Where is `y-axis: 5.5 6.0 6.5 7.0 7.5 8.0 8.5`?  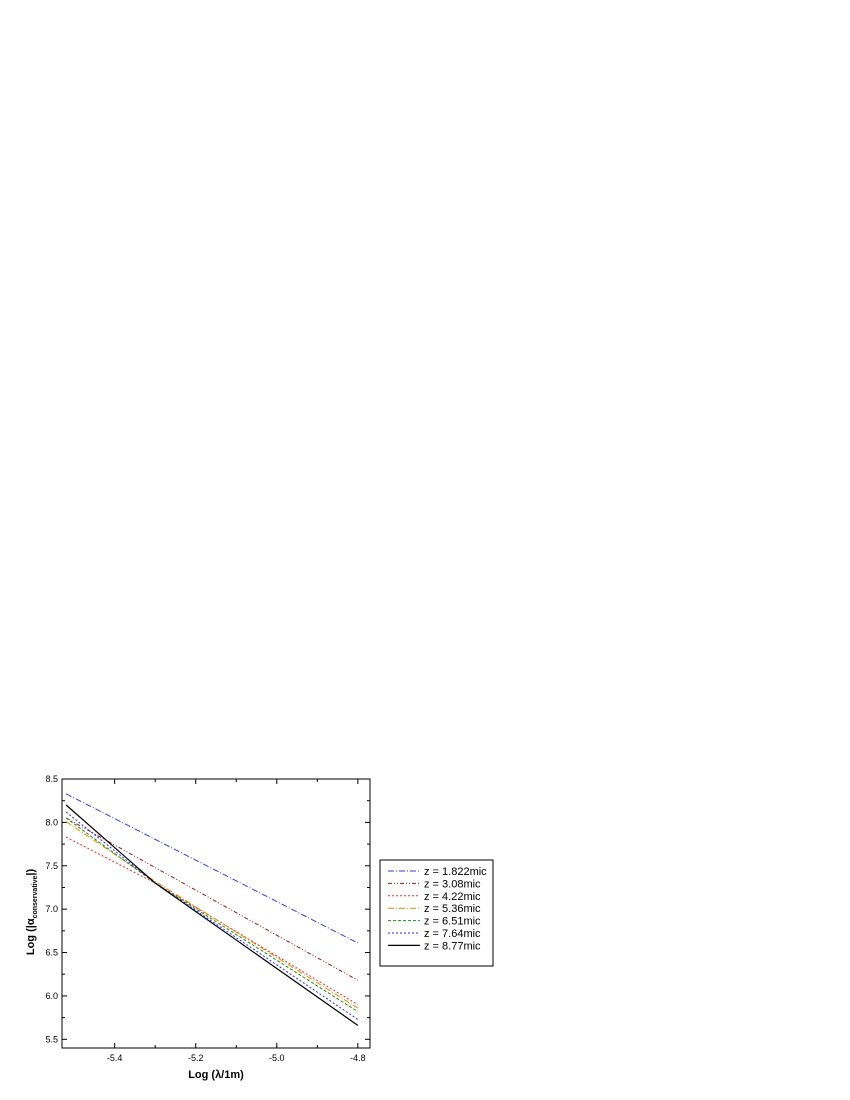
y-axis: 5.5 6.0 6.5 7.0 7.5 8.0 8.5 is located at coordinates (207, 909).